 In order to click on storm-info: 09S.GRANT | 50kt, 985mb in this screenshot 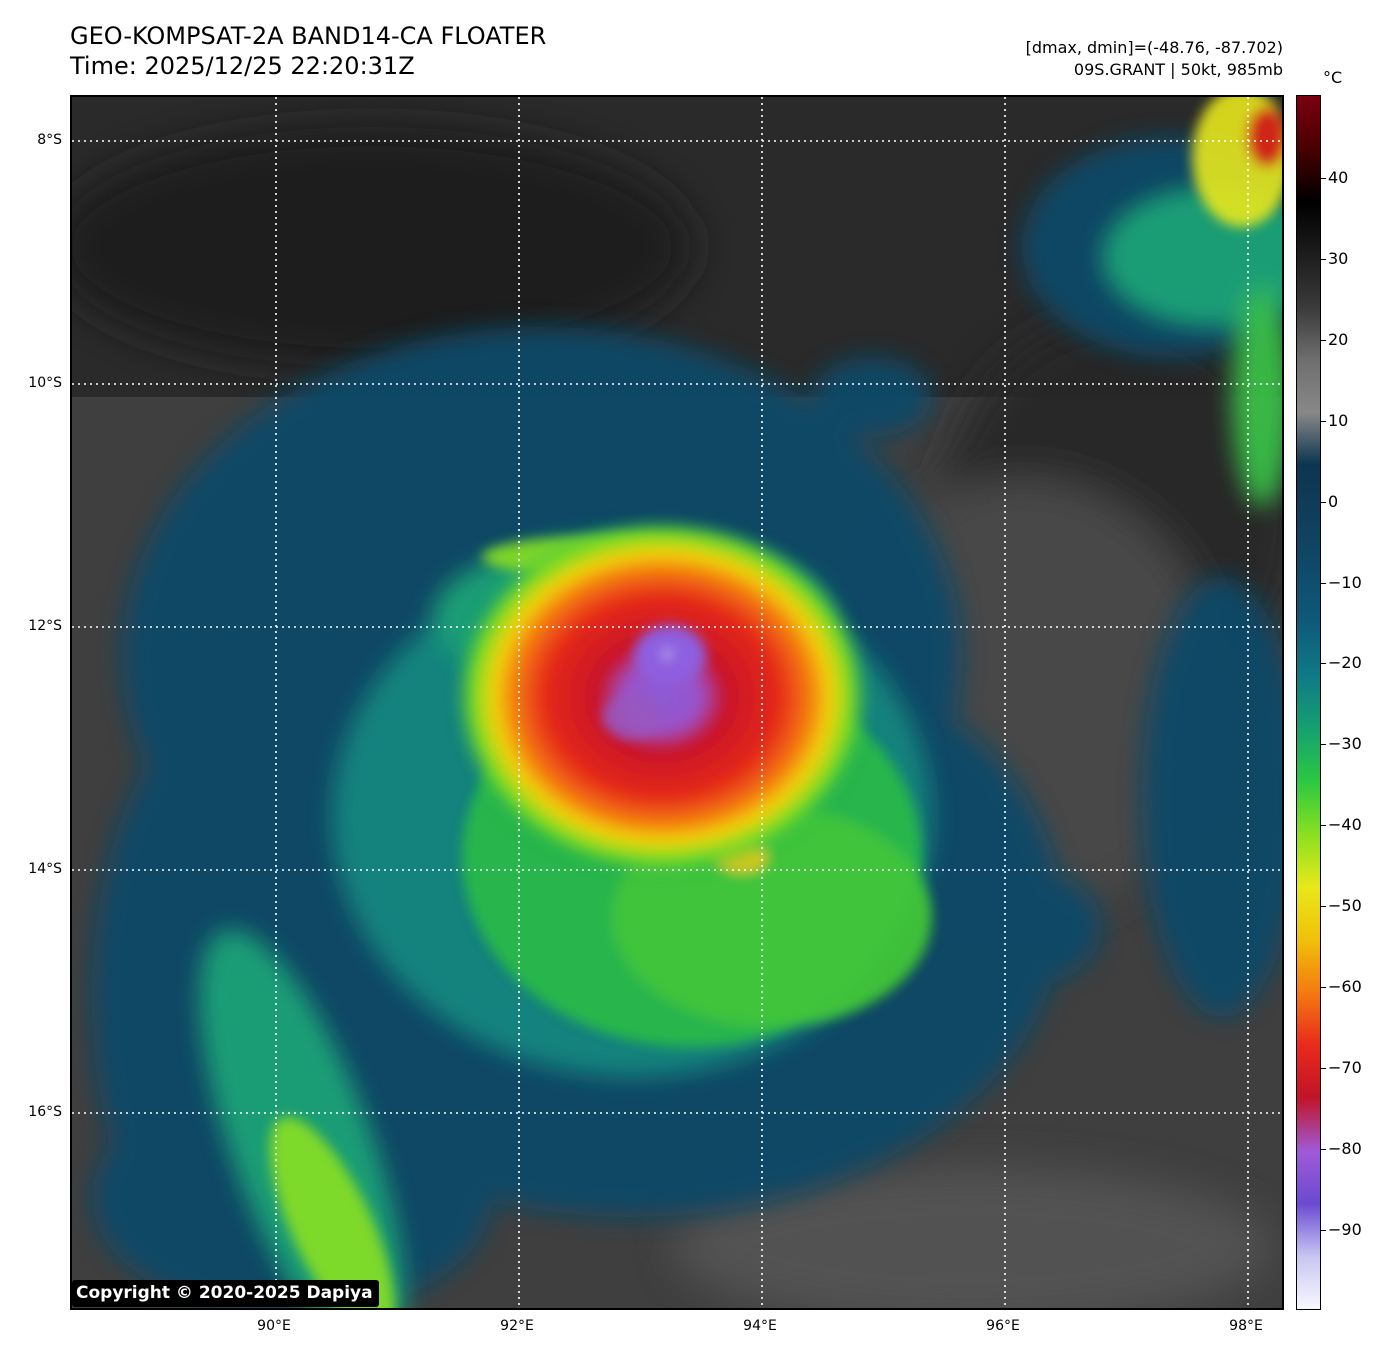, I will do `click(1178, 69)`.